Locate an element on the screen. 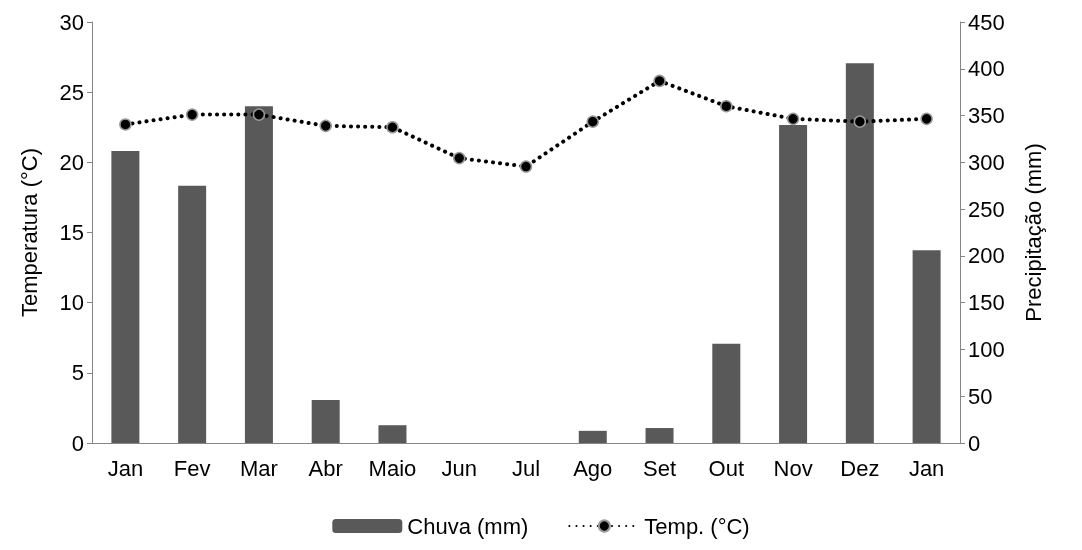 The image size is (1082, 550). y2-tick-label: 50 is located at coordinates (980, 396).